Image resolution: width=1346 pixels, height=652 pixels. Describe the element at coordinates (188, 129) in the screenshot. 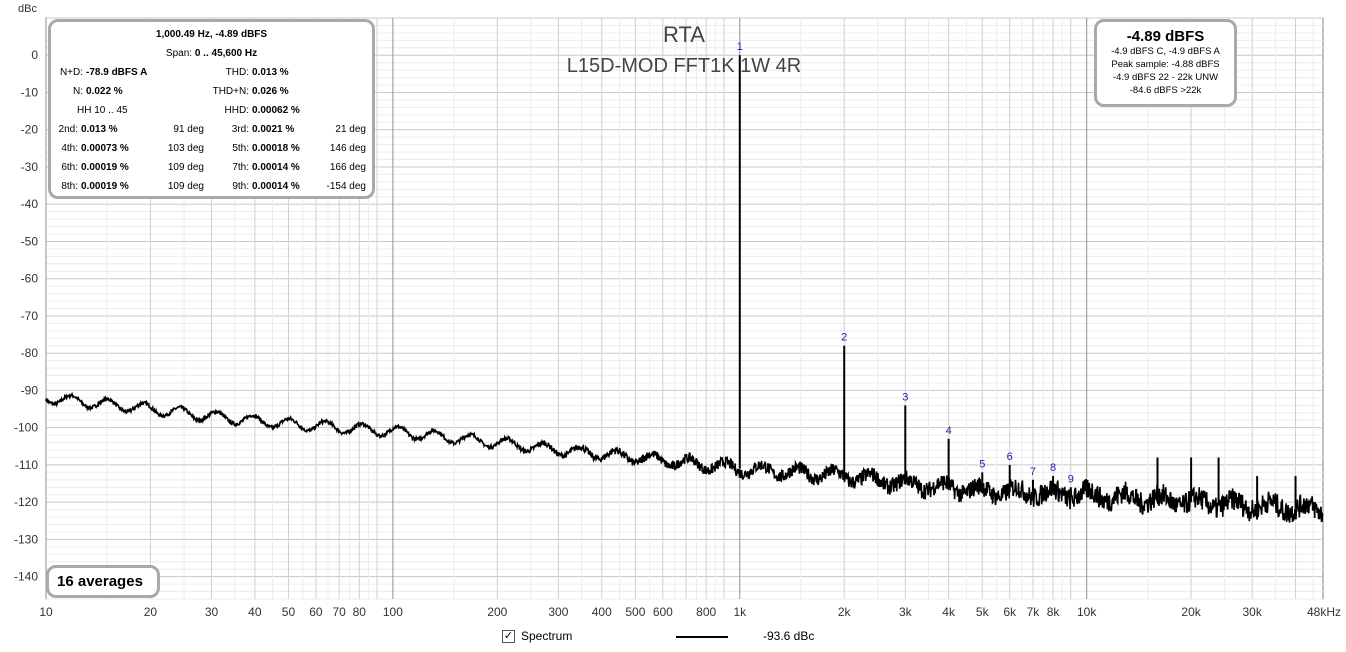

I see `harmonic-phase: 91 deg` at that location.